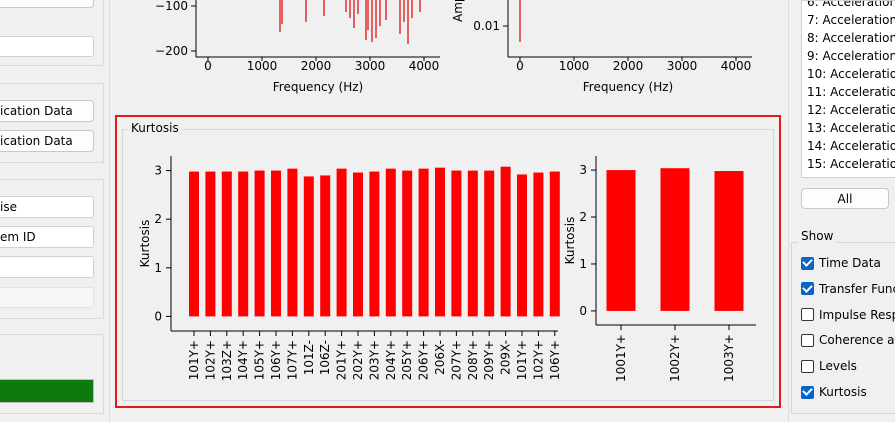  What do you see at coordinates (489, 360) in the screenshot?
I see `x-tick-label: 209Y+` at bounding box center [489, 360].